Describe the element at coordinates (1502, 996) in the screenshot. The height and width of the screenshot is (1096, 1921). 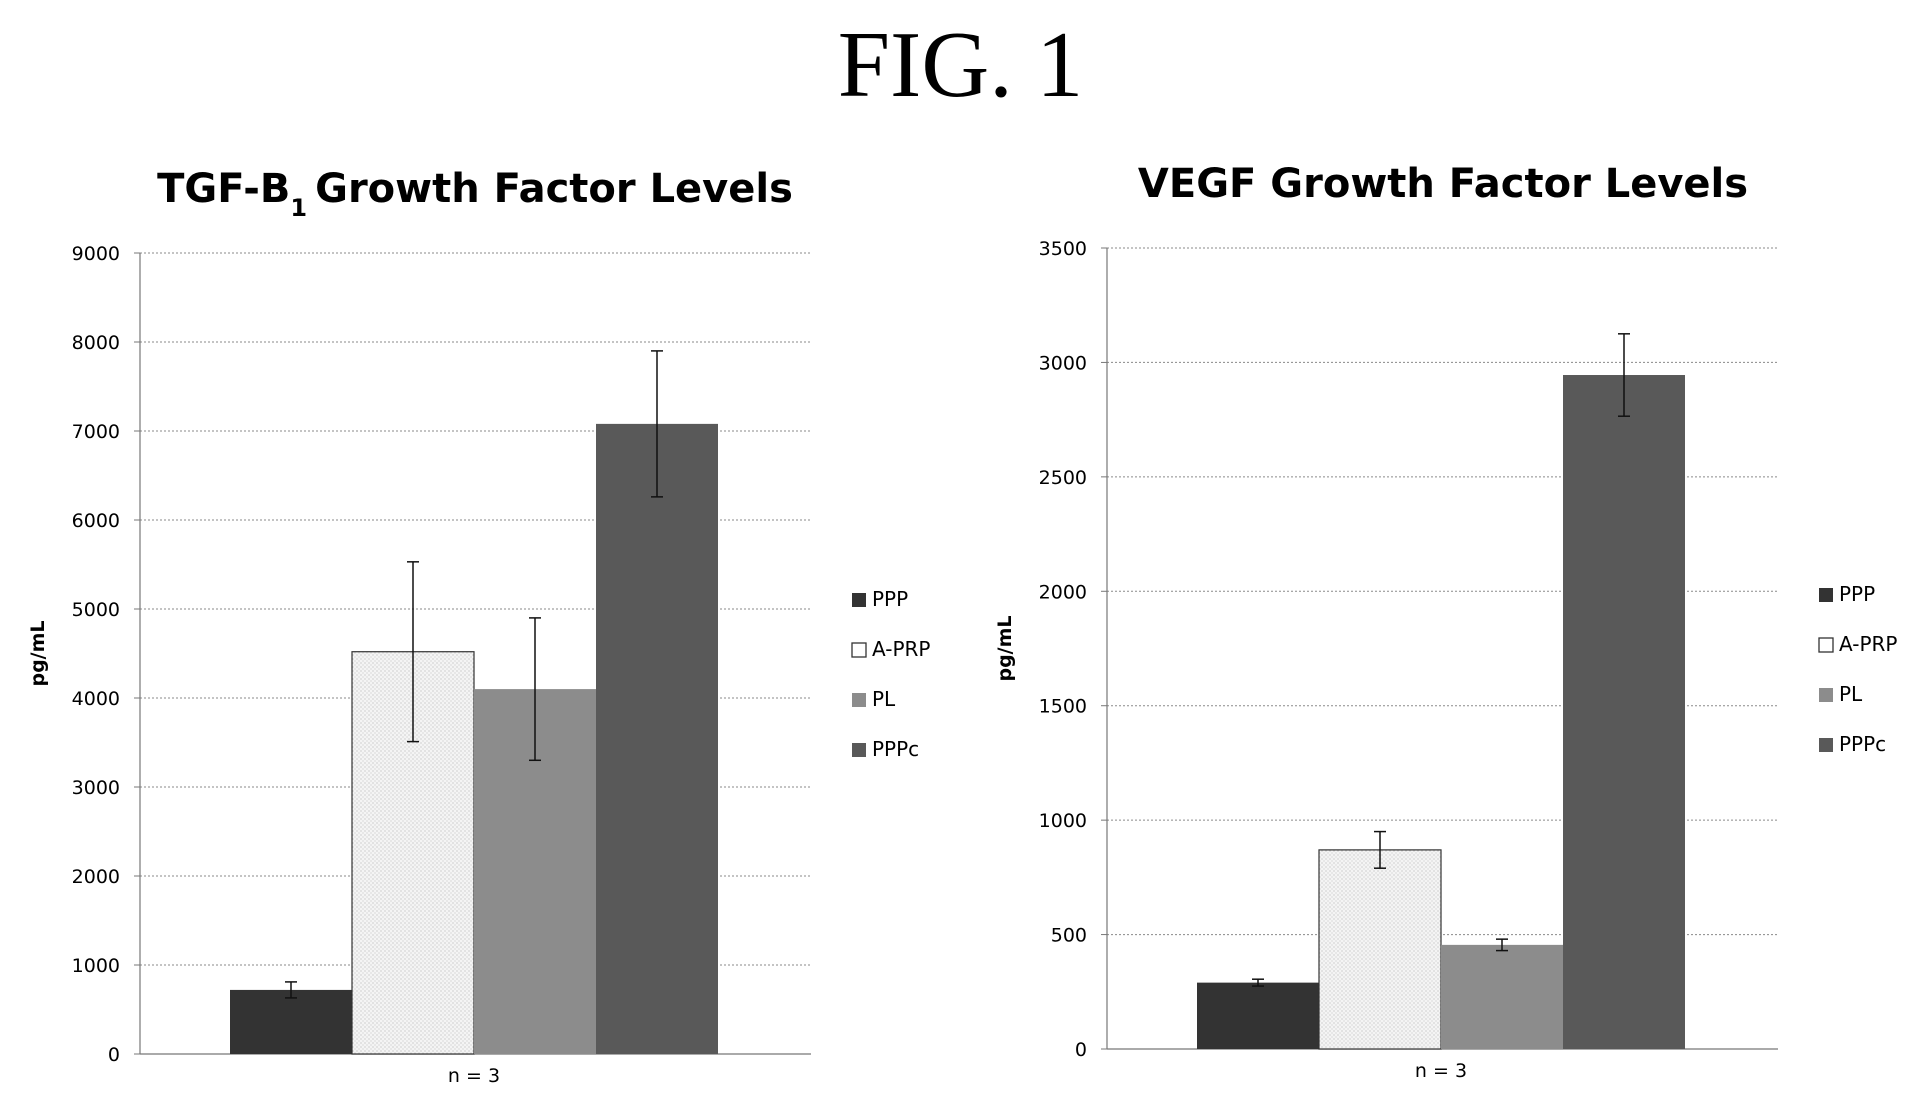
I see `chart-1-bar-pl` at that location.